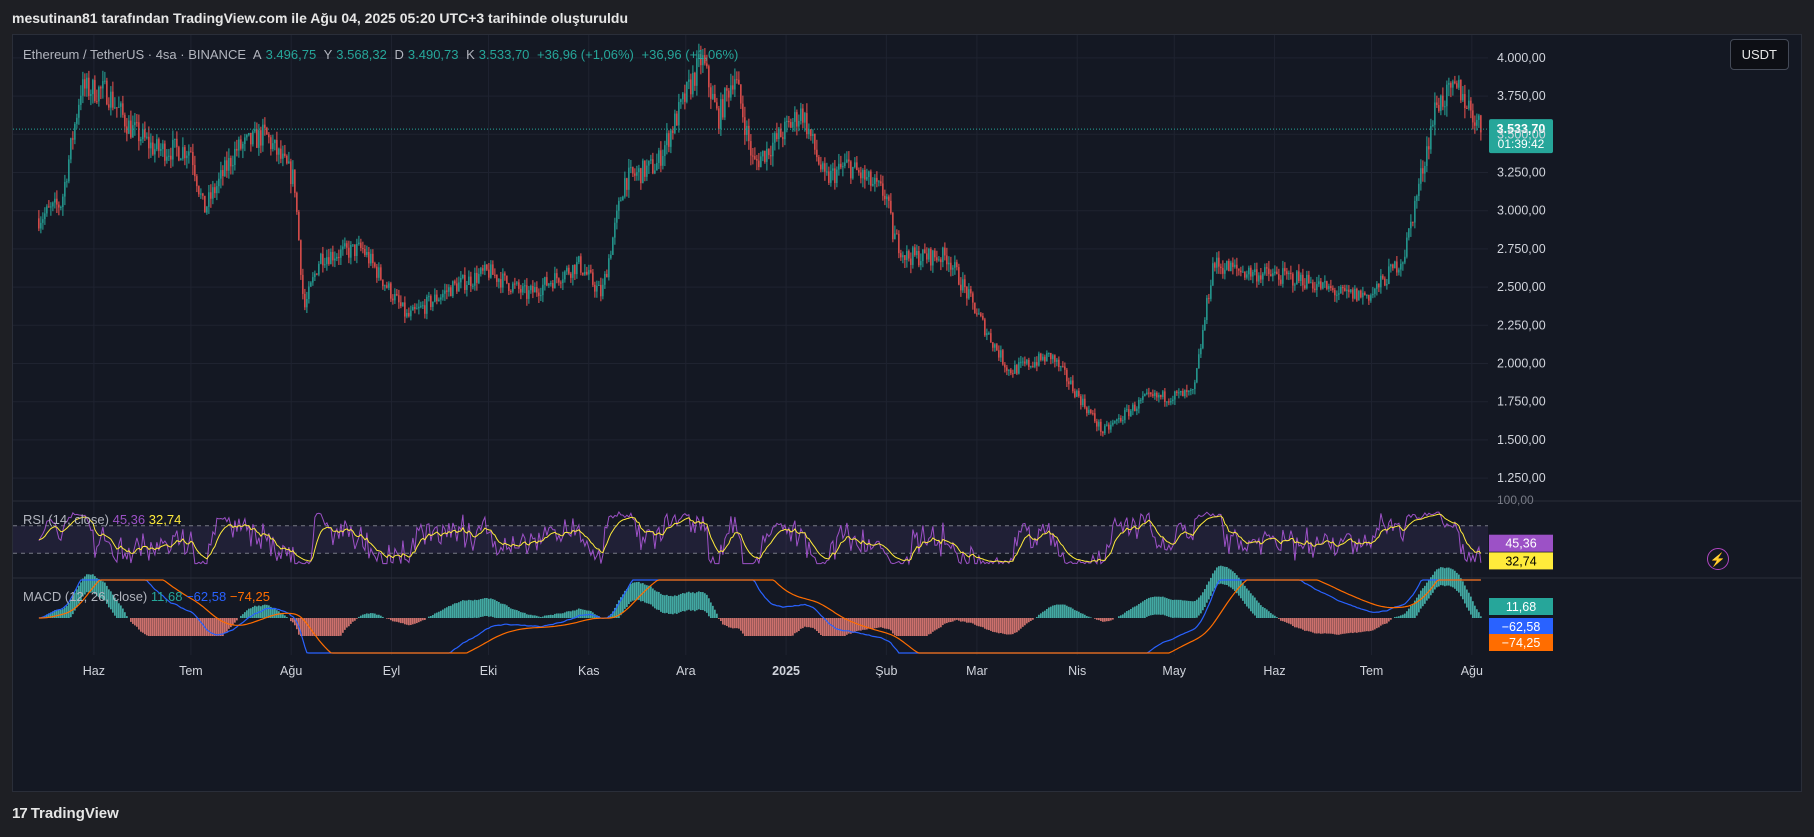  What do you see at coordinates (1472, 671) in the screenshot?
I see `x-tick-label: Ağu` at bounding box center [1472, 671].